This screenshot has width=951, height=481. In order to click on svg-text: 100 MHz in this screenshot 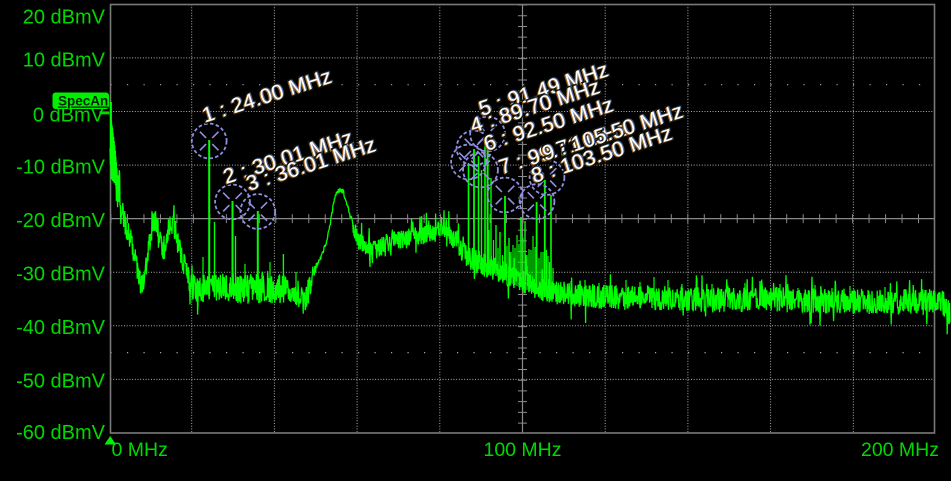, I will do `click(522, 450)`.